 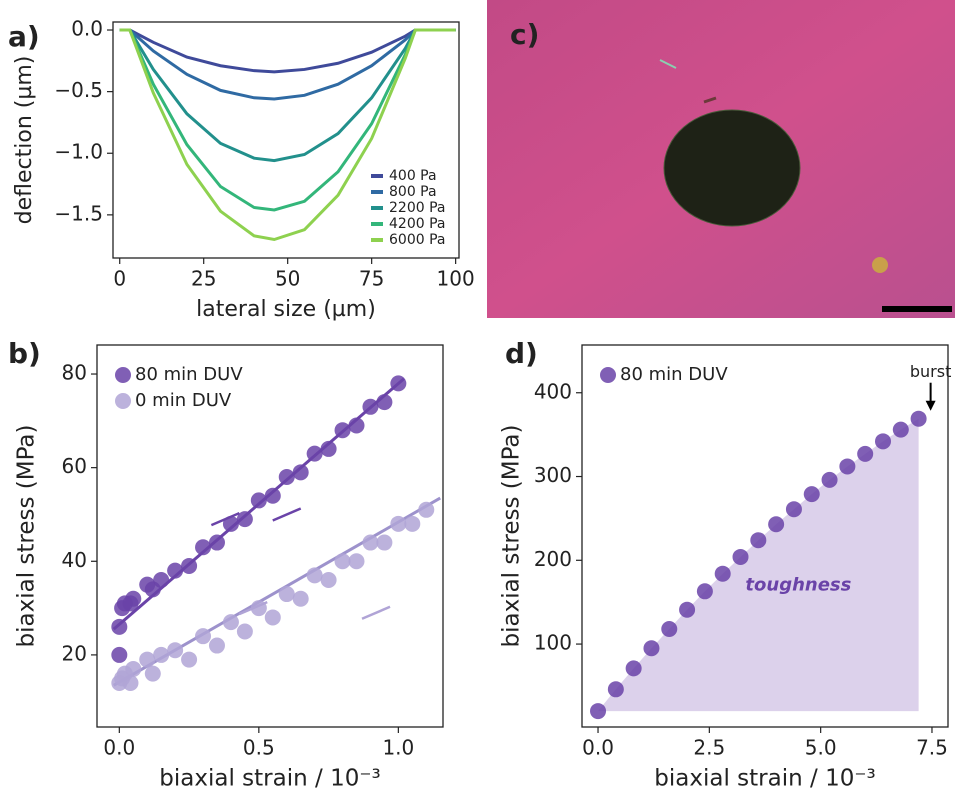 I want to click on annotation-arrowhead, so click(x=930, y=405).